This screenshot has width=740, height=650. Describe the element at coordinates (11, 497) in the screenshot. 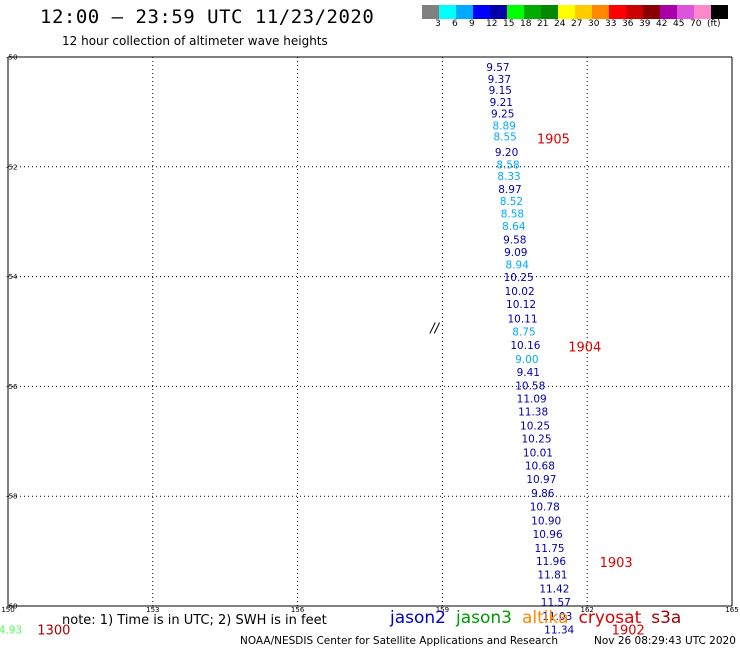

I see `y-tick-label: -58` at that location.